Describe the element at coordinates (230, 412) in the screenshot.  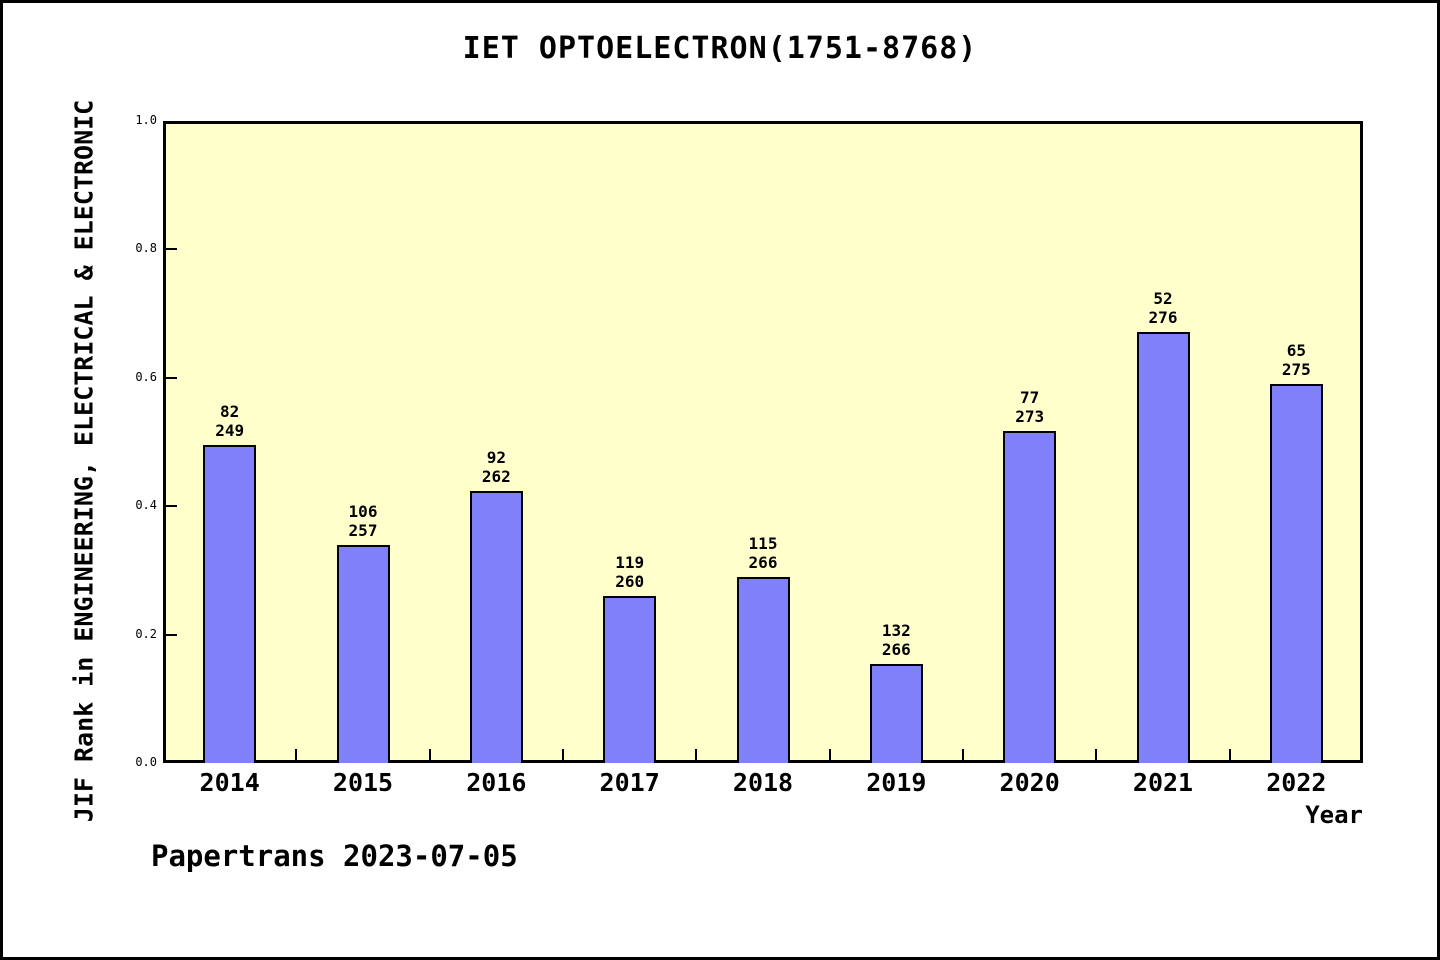
I see `bar-rank-value: 82` at that location.